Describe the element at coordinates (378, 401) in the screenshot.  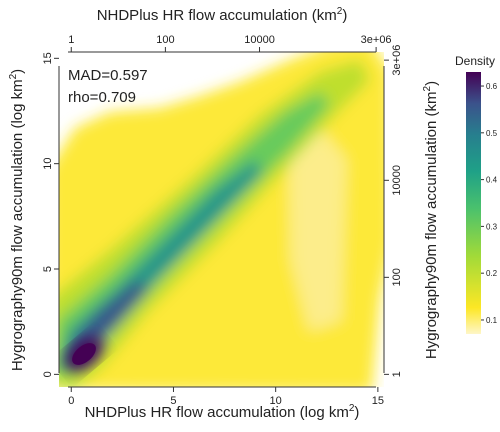
I see `bottom-tick-label: 15` at that location.